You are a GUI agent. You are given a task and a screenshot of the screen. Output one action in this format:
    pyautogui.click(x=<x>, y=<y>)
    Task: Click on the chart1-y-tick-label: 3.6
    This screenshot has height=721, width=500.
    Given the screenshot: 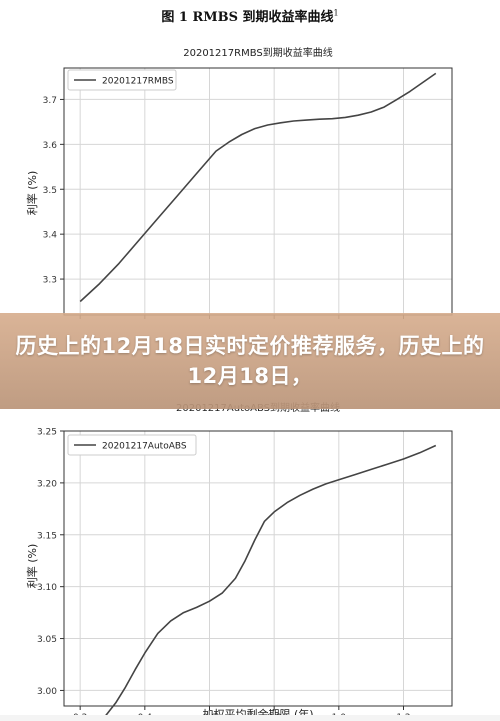 What is the action you would take?
    pyautogui.click(x=50, y=146)
    